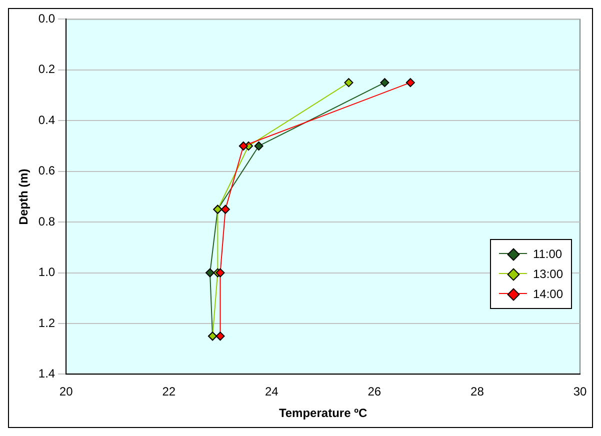 The width and height of the screenshot is (601, 436). I want to click on x-tick-label: 30, so click(580, 391).